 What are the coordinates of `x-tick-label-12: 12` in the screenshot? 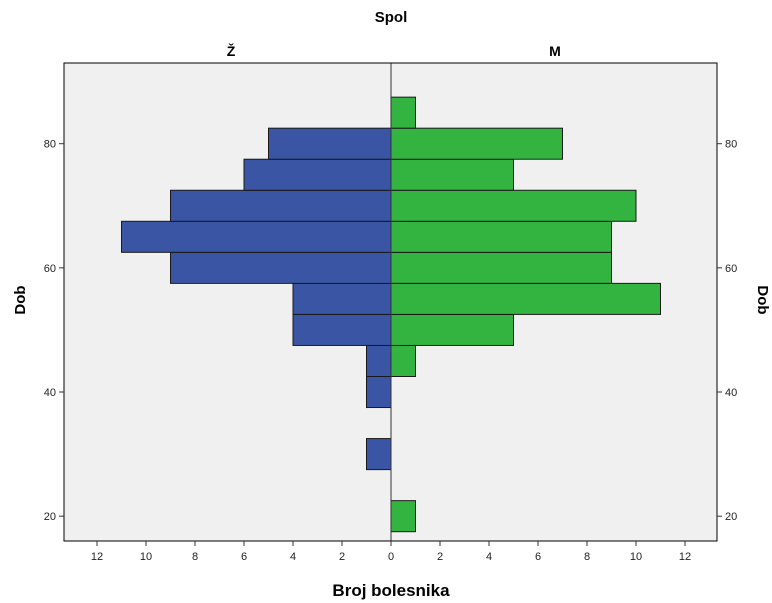 It's located at (685, 557).